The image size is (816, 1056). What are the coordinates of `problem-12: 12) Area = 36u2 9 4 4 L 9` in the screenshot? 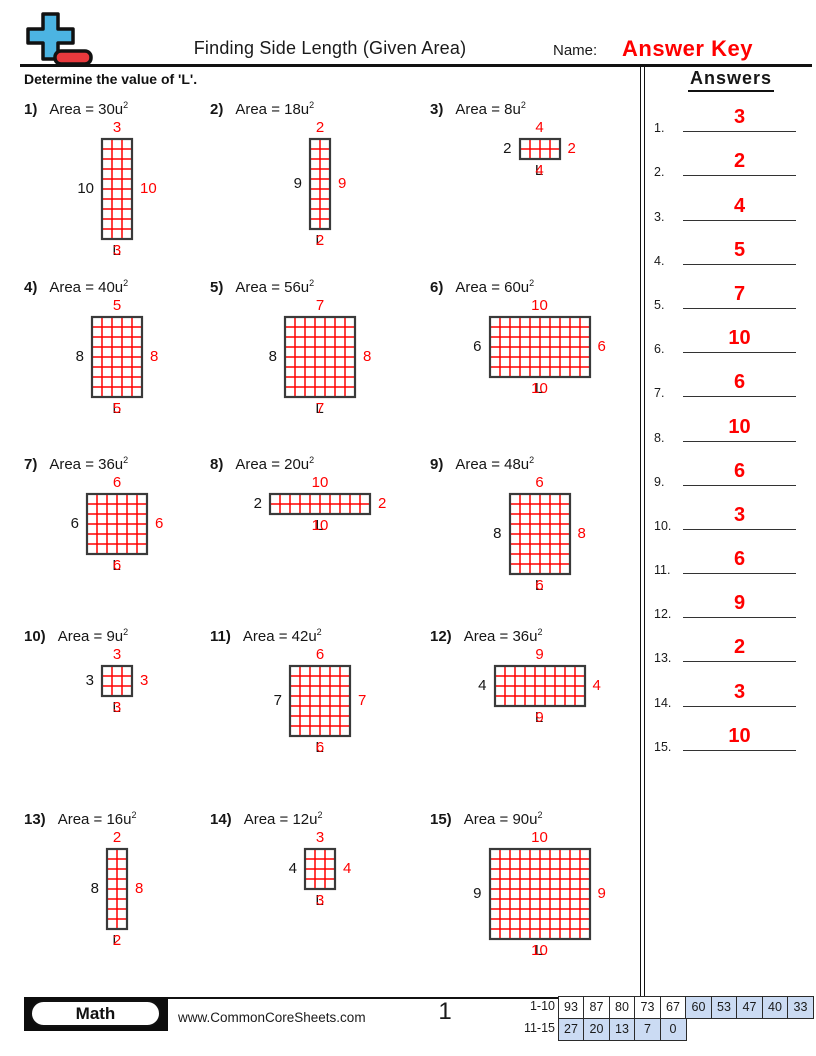 It's located at (539, 714).